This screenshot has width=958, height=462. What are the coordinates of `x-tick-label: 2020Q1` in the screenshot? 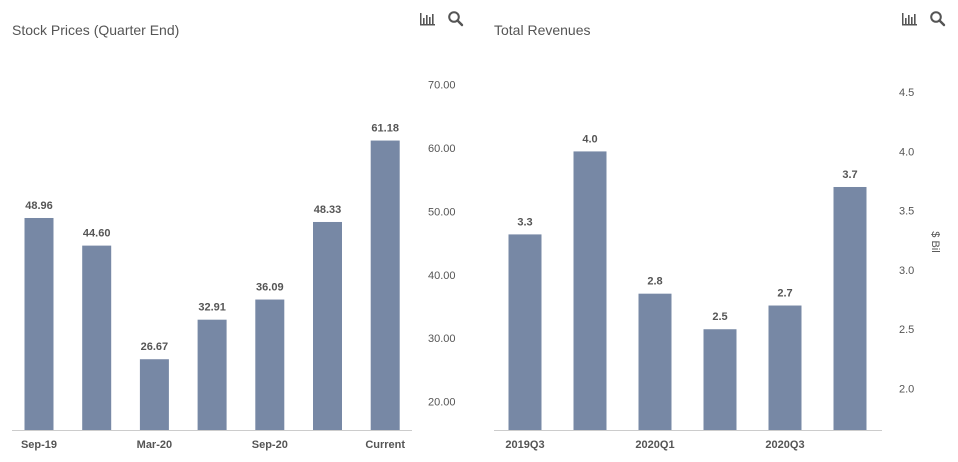 It's located at (654, 445).